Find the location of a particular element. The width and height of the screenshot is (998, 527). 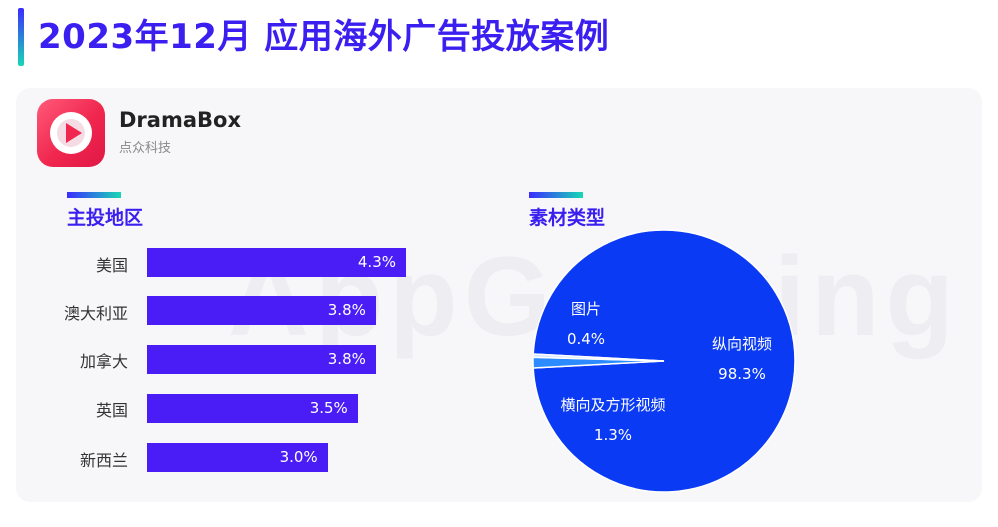

pie-label-landscape-square-video: 横向及方形视频 is located at coordinates (612, 405).